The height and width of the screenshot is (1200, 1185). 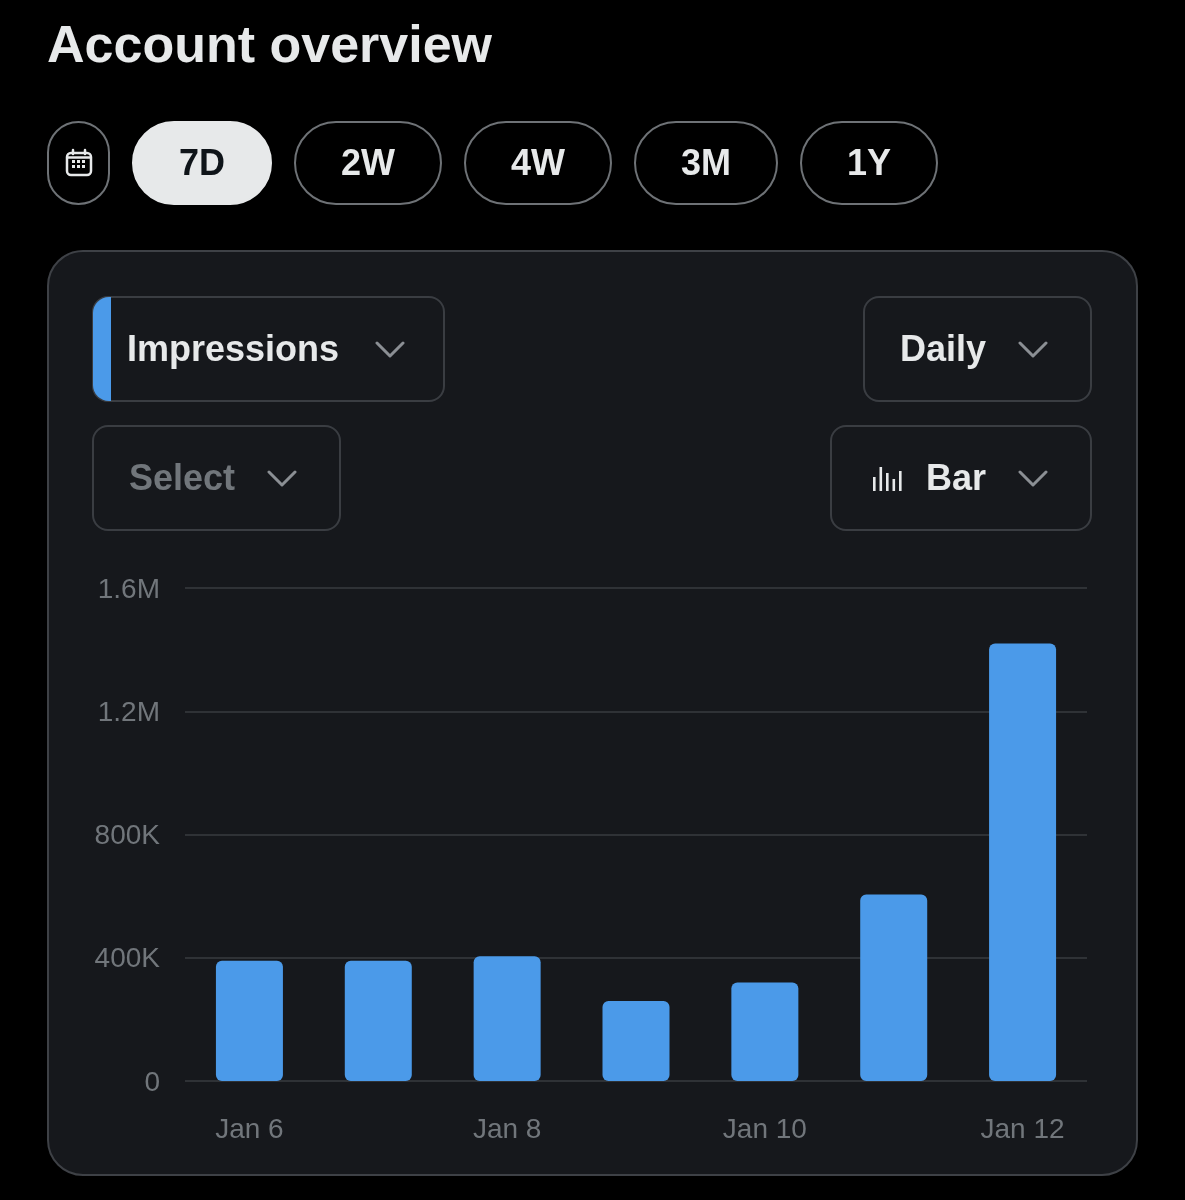 I want to click on pill-button: 1Y, so click(x=869, y=163).